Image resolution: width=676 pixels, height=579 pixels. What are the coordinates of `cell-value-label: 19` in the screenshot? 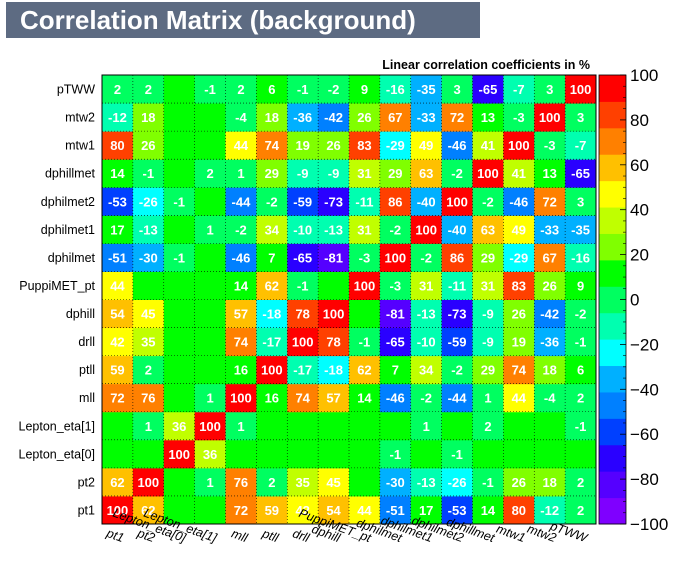 It's located at (519, 342).